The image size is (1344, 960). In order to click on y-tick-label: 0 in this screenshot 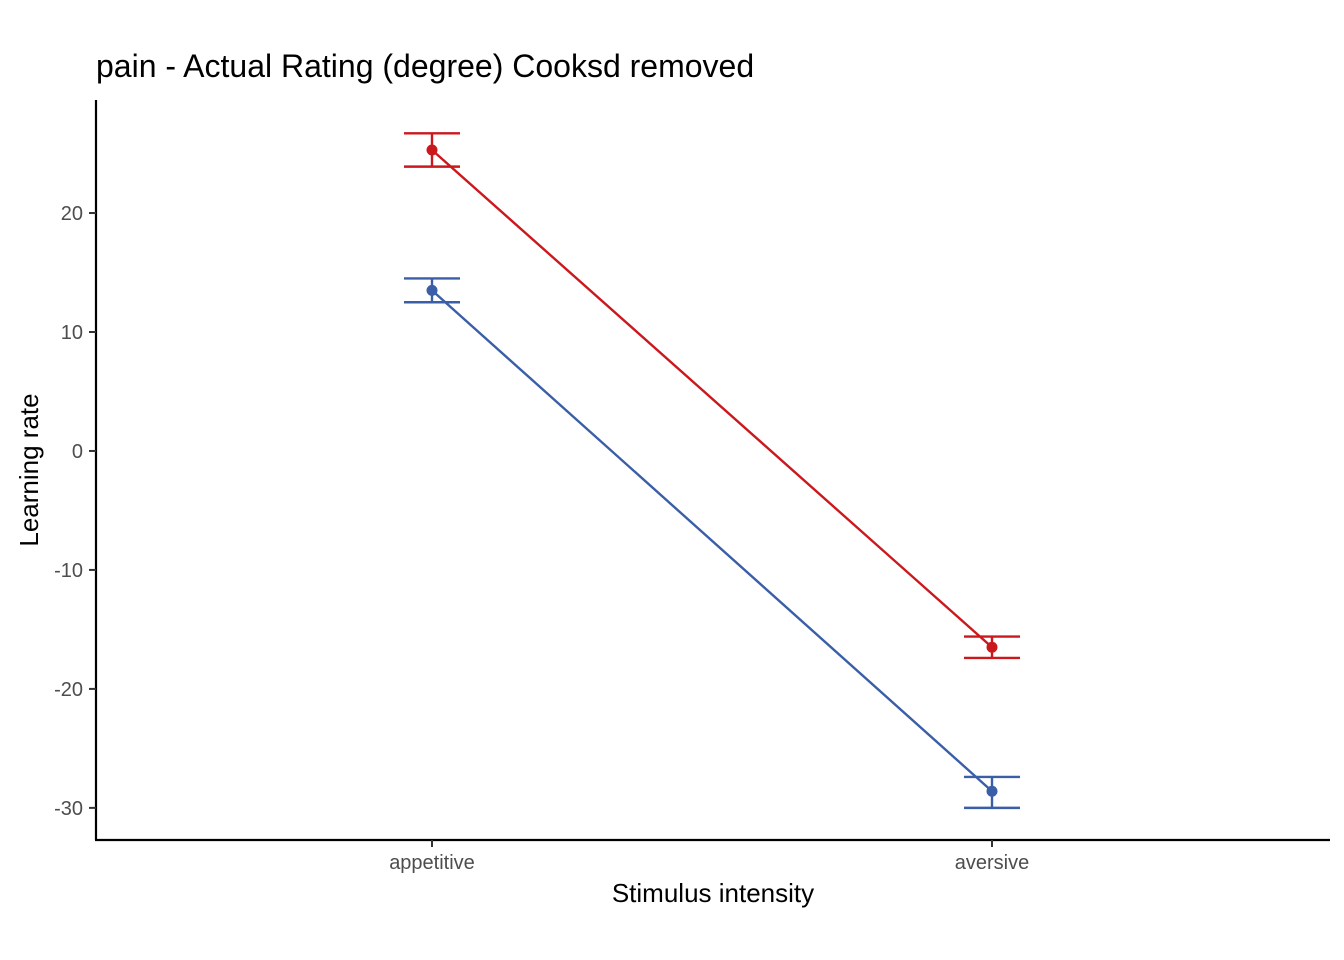, I will do `click(77, 452)`.